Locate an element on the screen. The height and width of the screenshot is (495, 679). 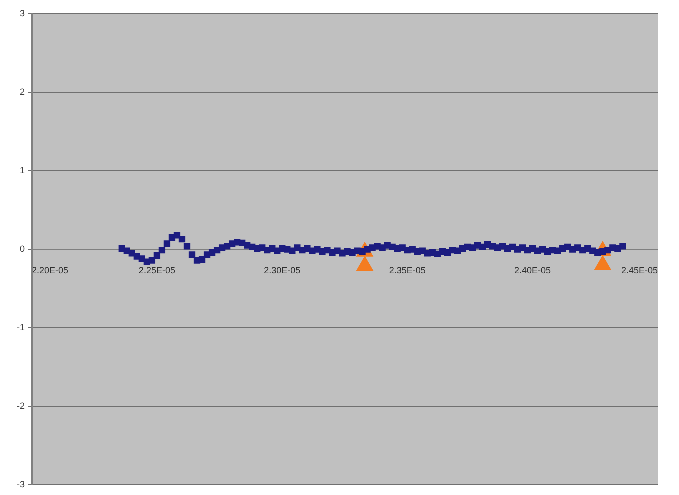
y-tick-label: 3 is located at coordinates (22, 13).